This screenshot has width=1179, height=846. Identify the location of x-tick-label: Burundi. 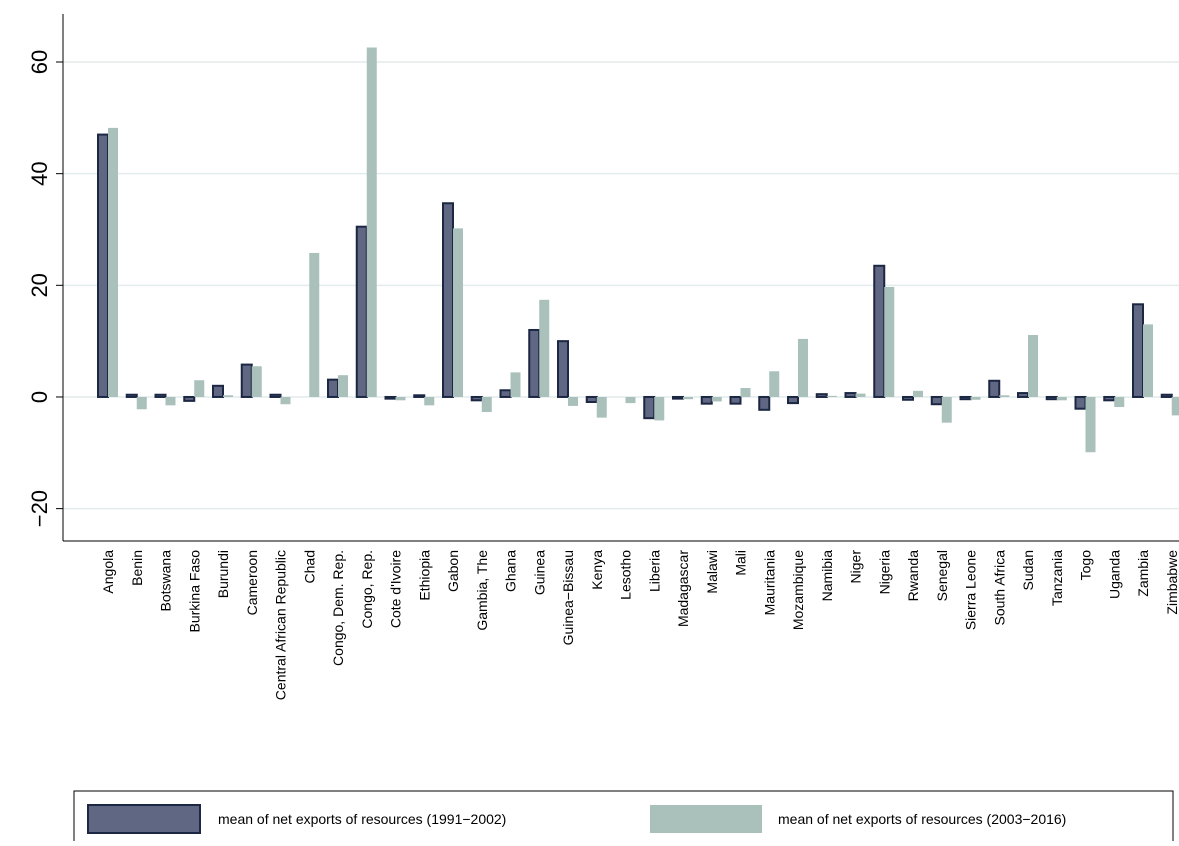
(223, 574).